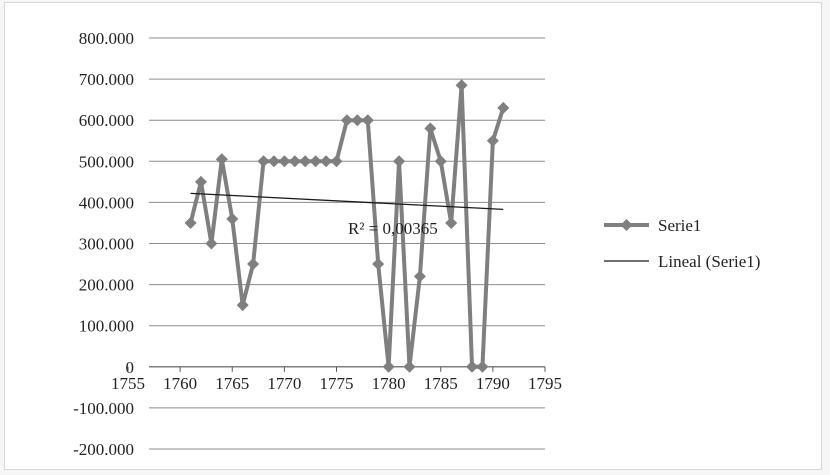 This screenshot has width=830, height=475. I want to click on x-tick-label: 1775, so click(337, 383).